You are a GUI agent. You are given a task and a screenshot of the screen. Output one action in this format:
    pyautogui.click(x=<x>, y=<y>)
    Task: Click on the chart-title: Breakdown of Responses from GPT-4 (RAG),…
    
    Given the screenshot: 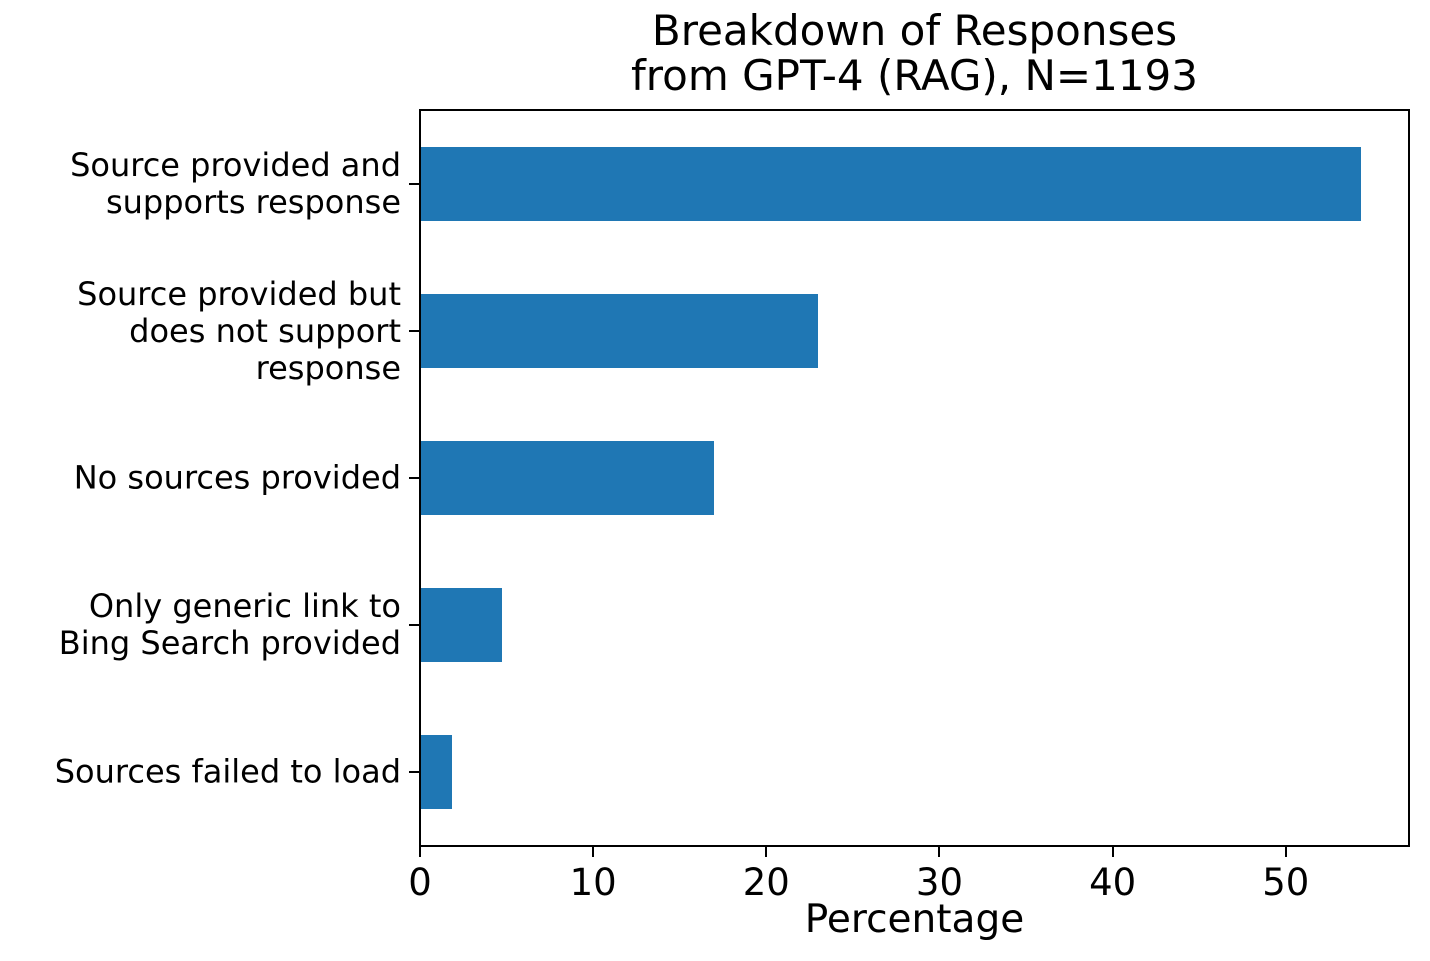 What is the action you would take?
    pyautogui.click(x=914, y=53)
    